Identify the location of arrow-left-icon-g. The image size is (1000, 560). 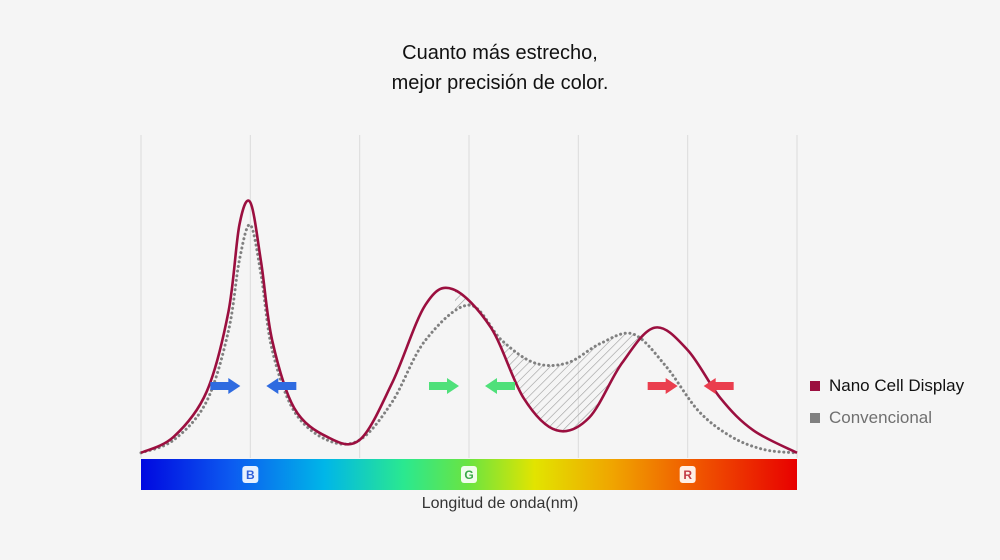
(500, 386).